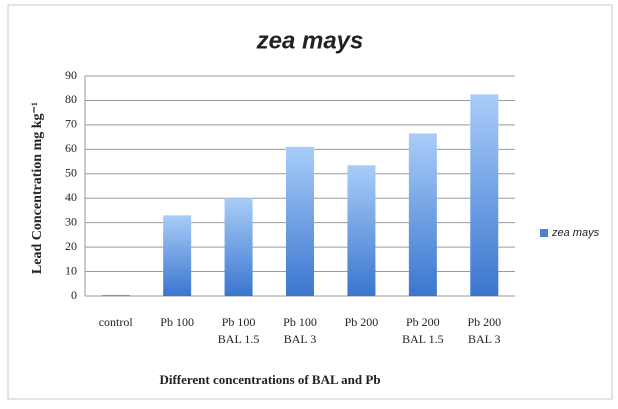 This screenshot has width=618, height=409. I want to click on x-axis-label: Different concentrations of BAL and Pb, so click(269, 379).